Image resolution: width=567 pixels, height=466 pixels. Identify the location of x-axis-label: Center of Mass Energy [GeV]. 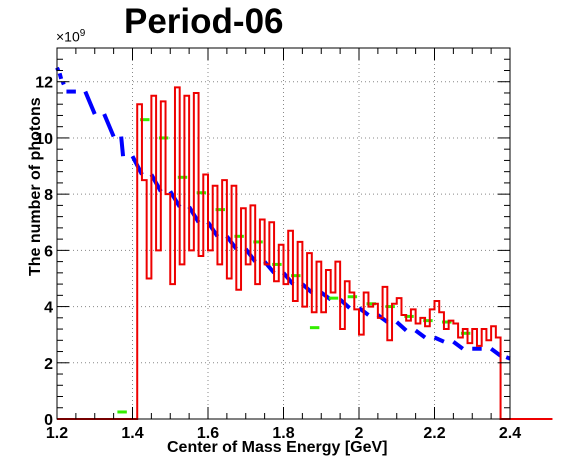
(277, 447).